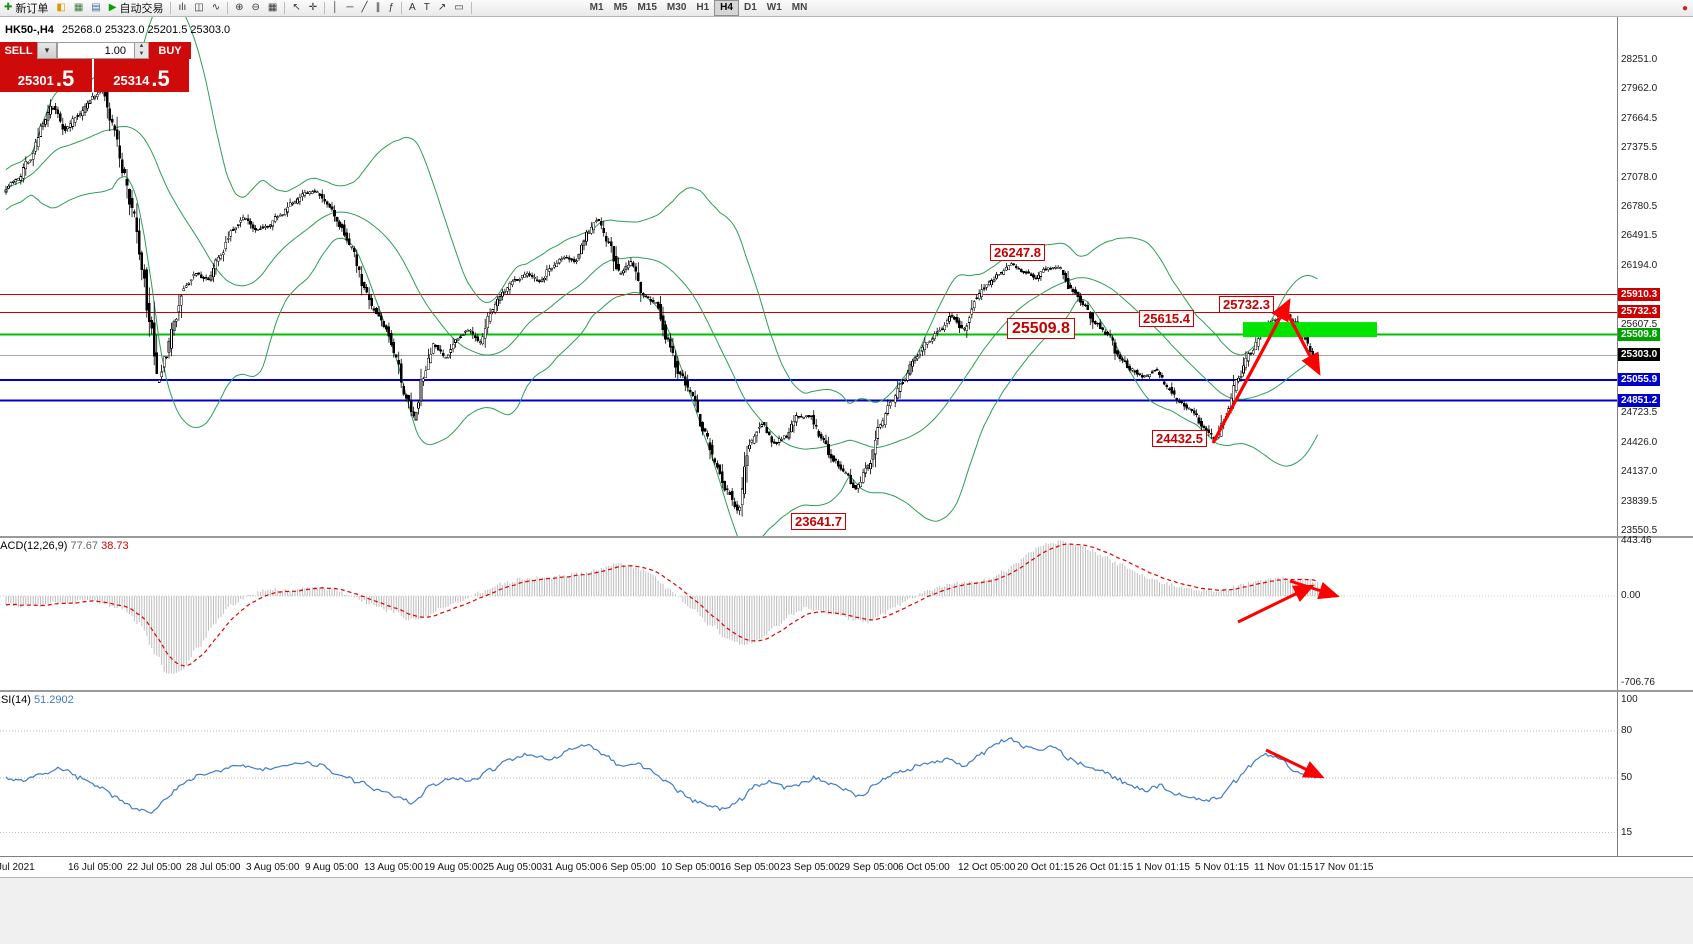 The width and height of the screenshot is (1693, 944). What do you see at coordinates (18, 50) in the screenshot?
I see `sell-button: SELL` at bounding box center [18, 50].